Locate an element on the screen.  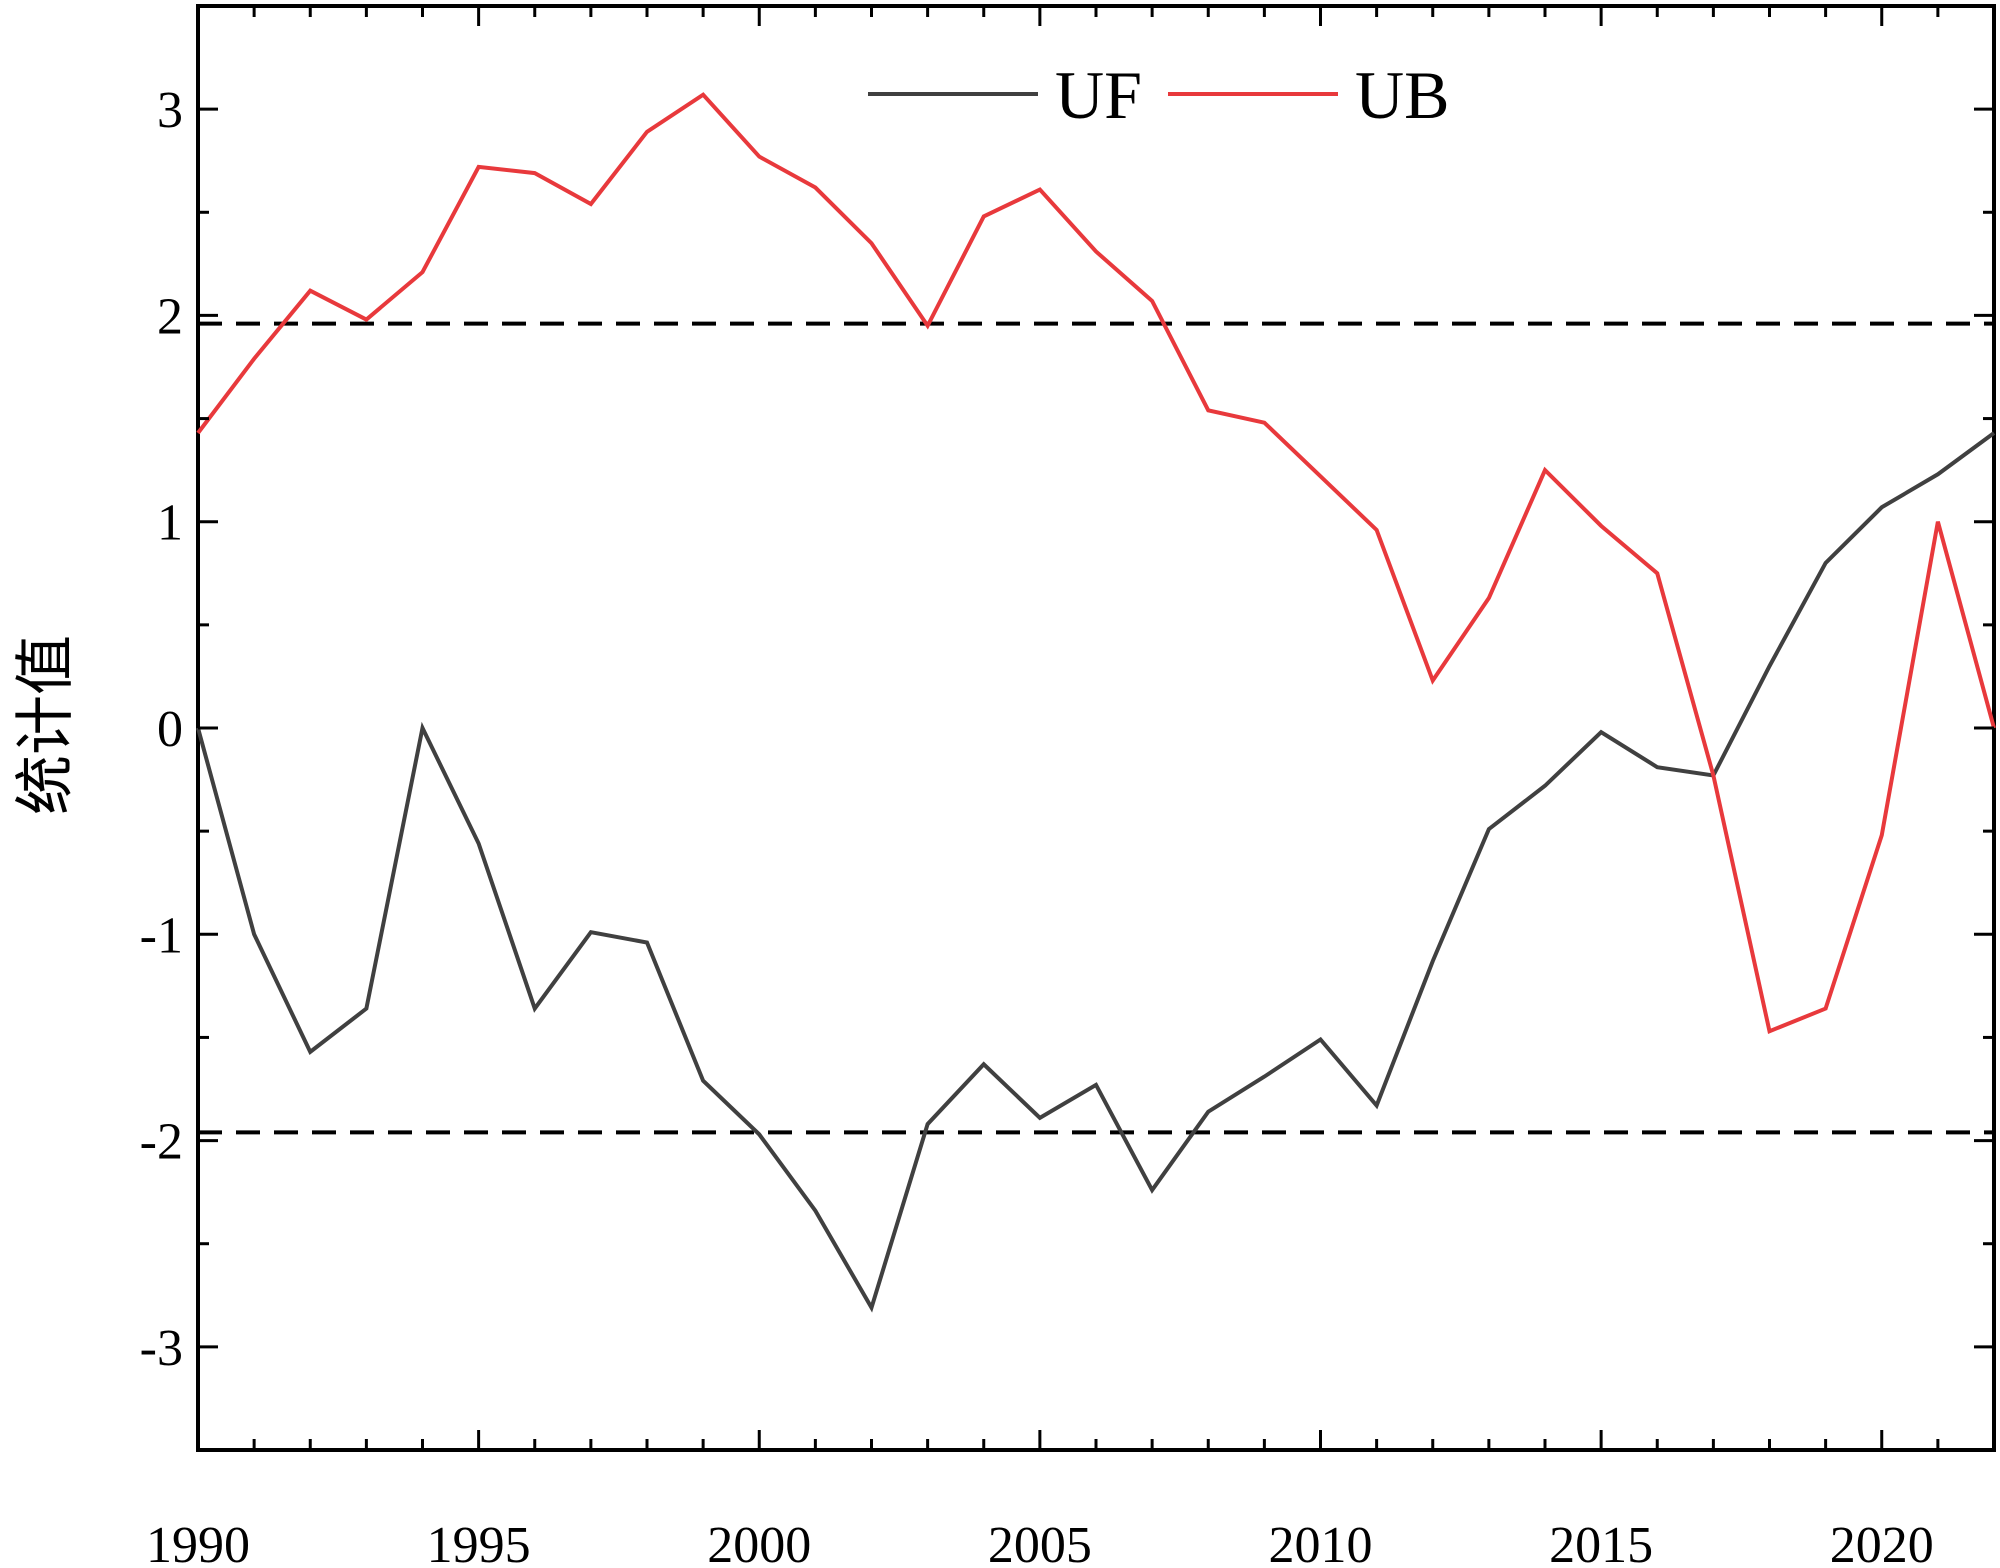
x-tick-label-1990: 1990 is located at coordinates (198, 1542).